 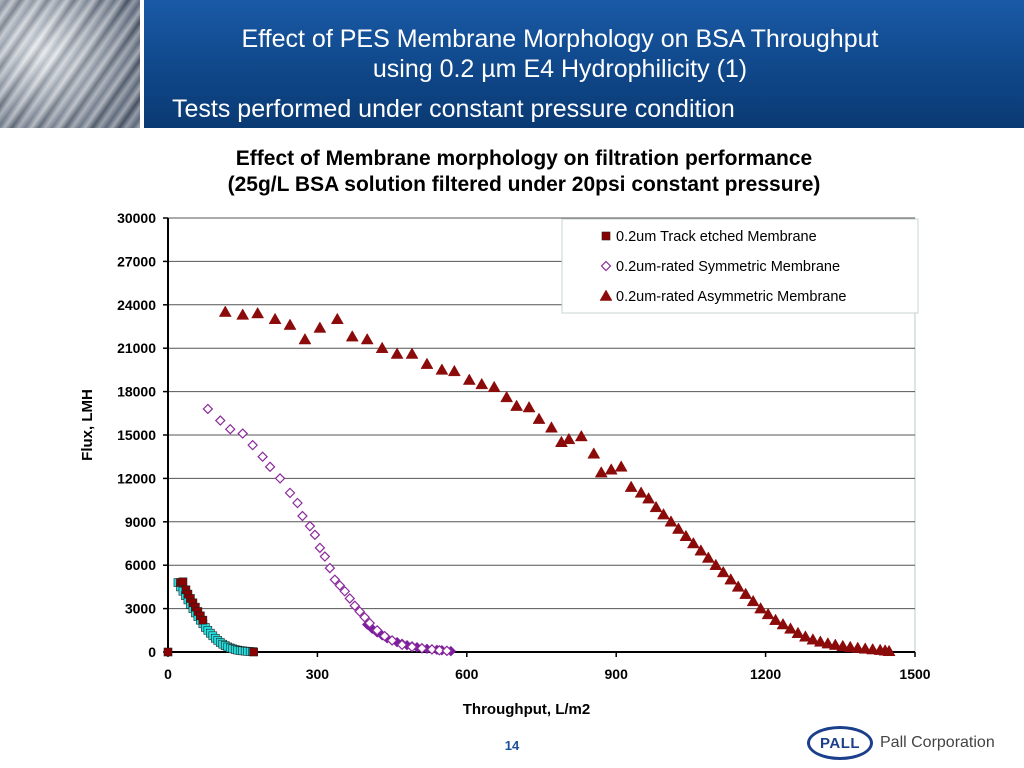 What do you see at coordinates (87, 425) in the screenshot?
I see `y-axis-label: Flux, LMH` at bounding box center [87, 425].